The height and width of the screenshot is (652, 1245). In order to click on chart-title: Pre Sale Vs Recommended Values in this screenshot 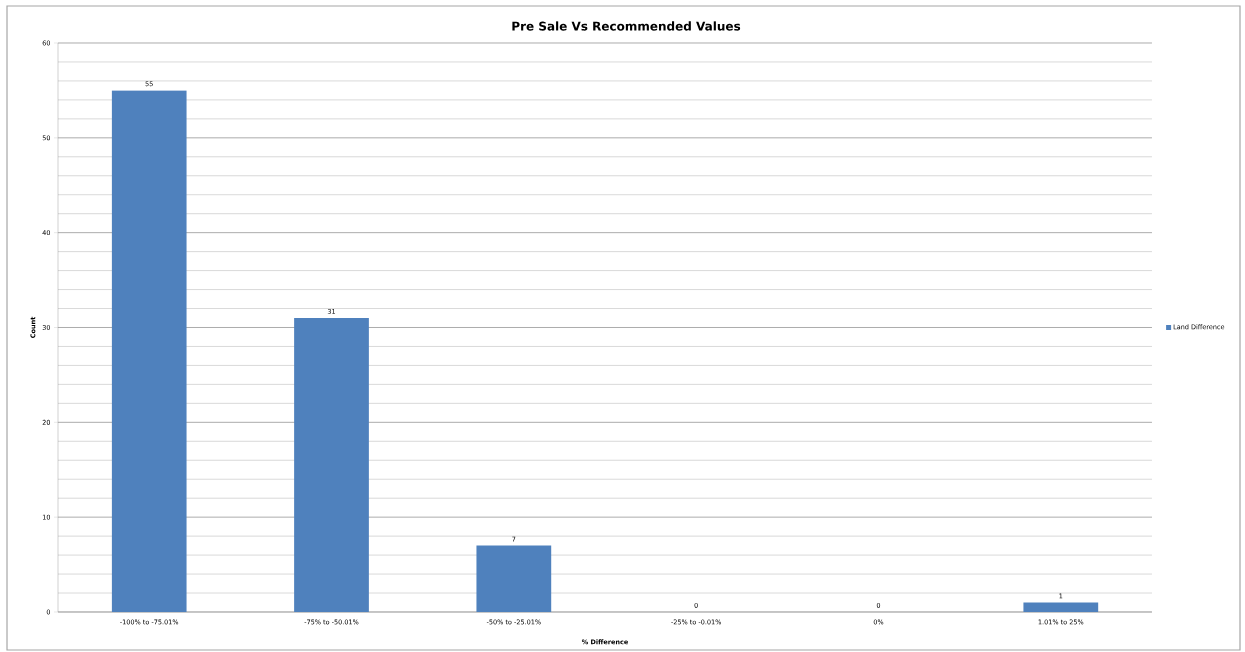, I will do `click(626, 26)`.